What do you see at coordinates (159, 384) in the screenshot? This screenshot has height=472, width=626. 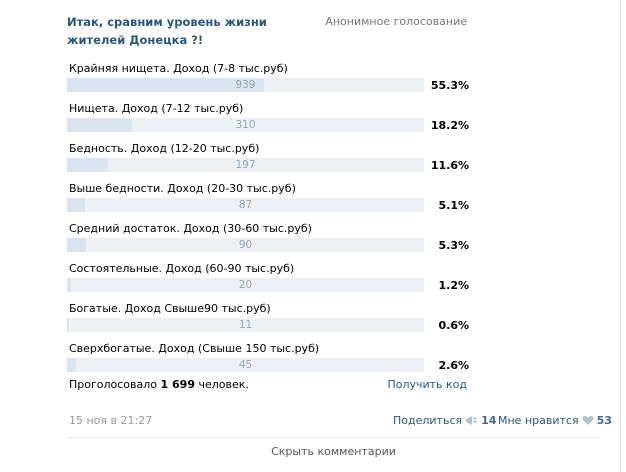 I see `voted-summary: Проголосовало 1 699 человек.` at bounding box center [159, 384].